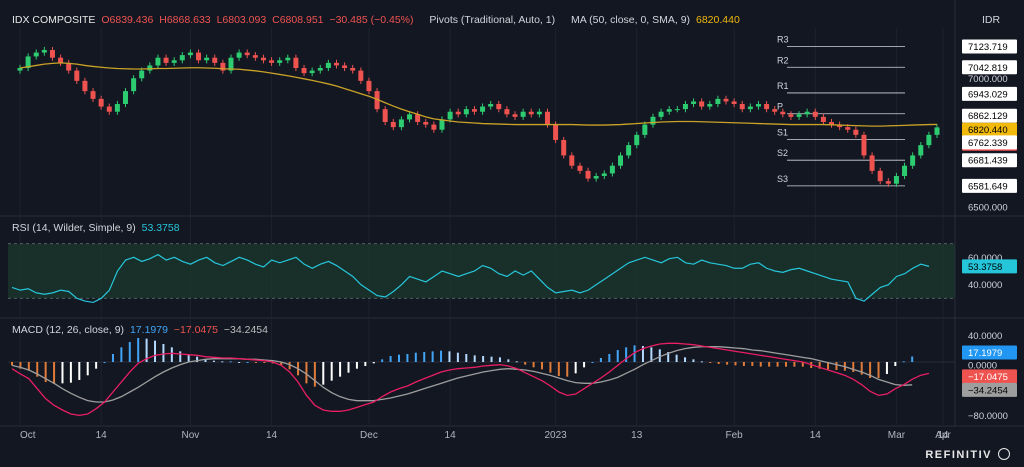 This screenshot has height=467, width=1024. I want to click on ma-price-tag: 6820.440, so click(989, 129).